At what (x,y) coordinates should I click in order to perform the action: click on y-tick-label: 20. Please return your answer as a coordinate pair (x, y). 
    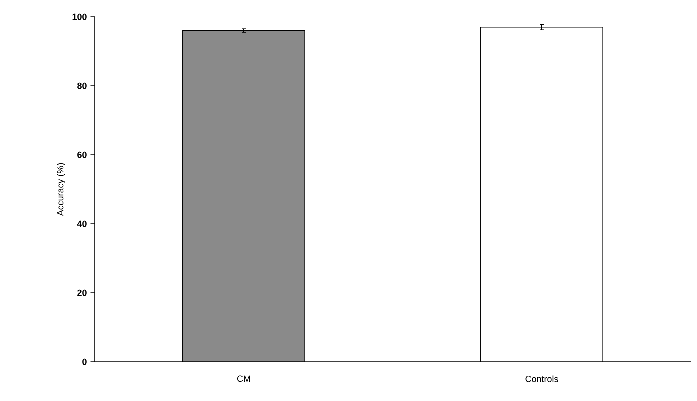
    Looking at the image, I should click on (82, 293).